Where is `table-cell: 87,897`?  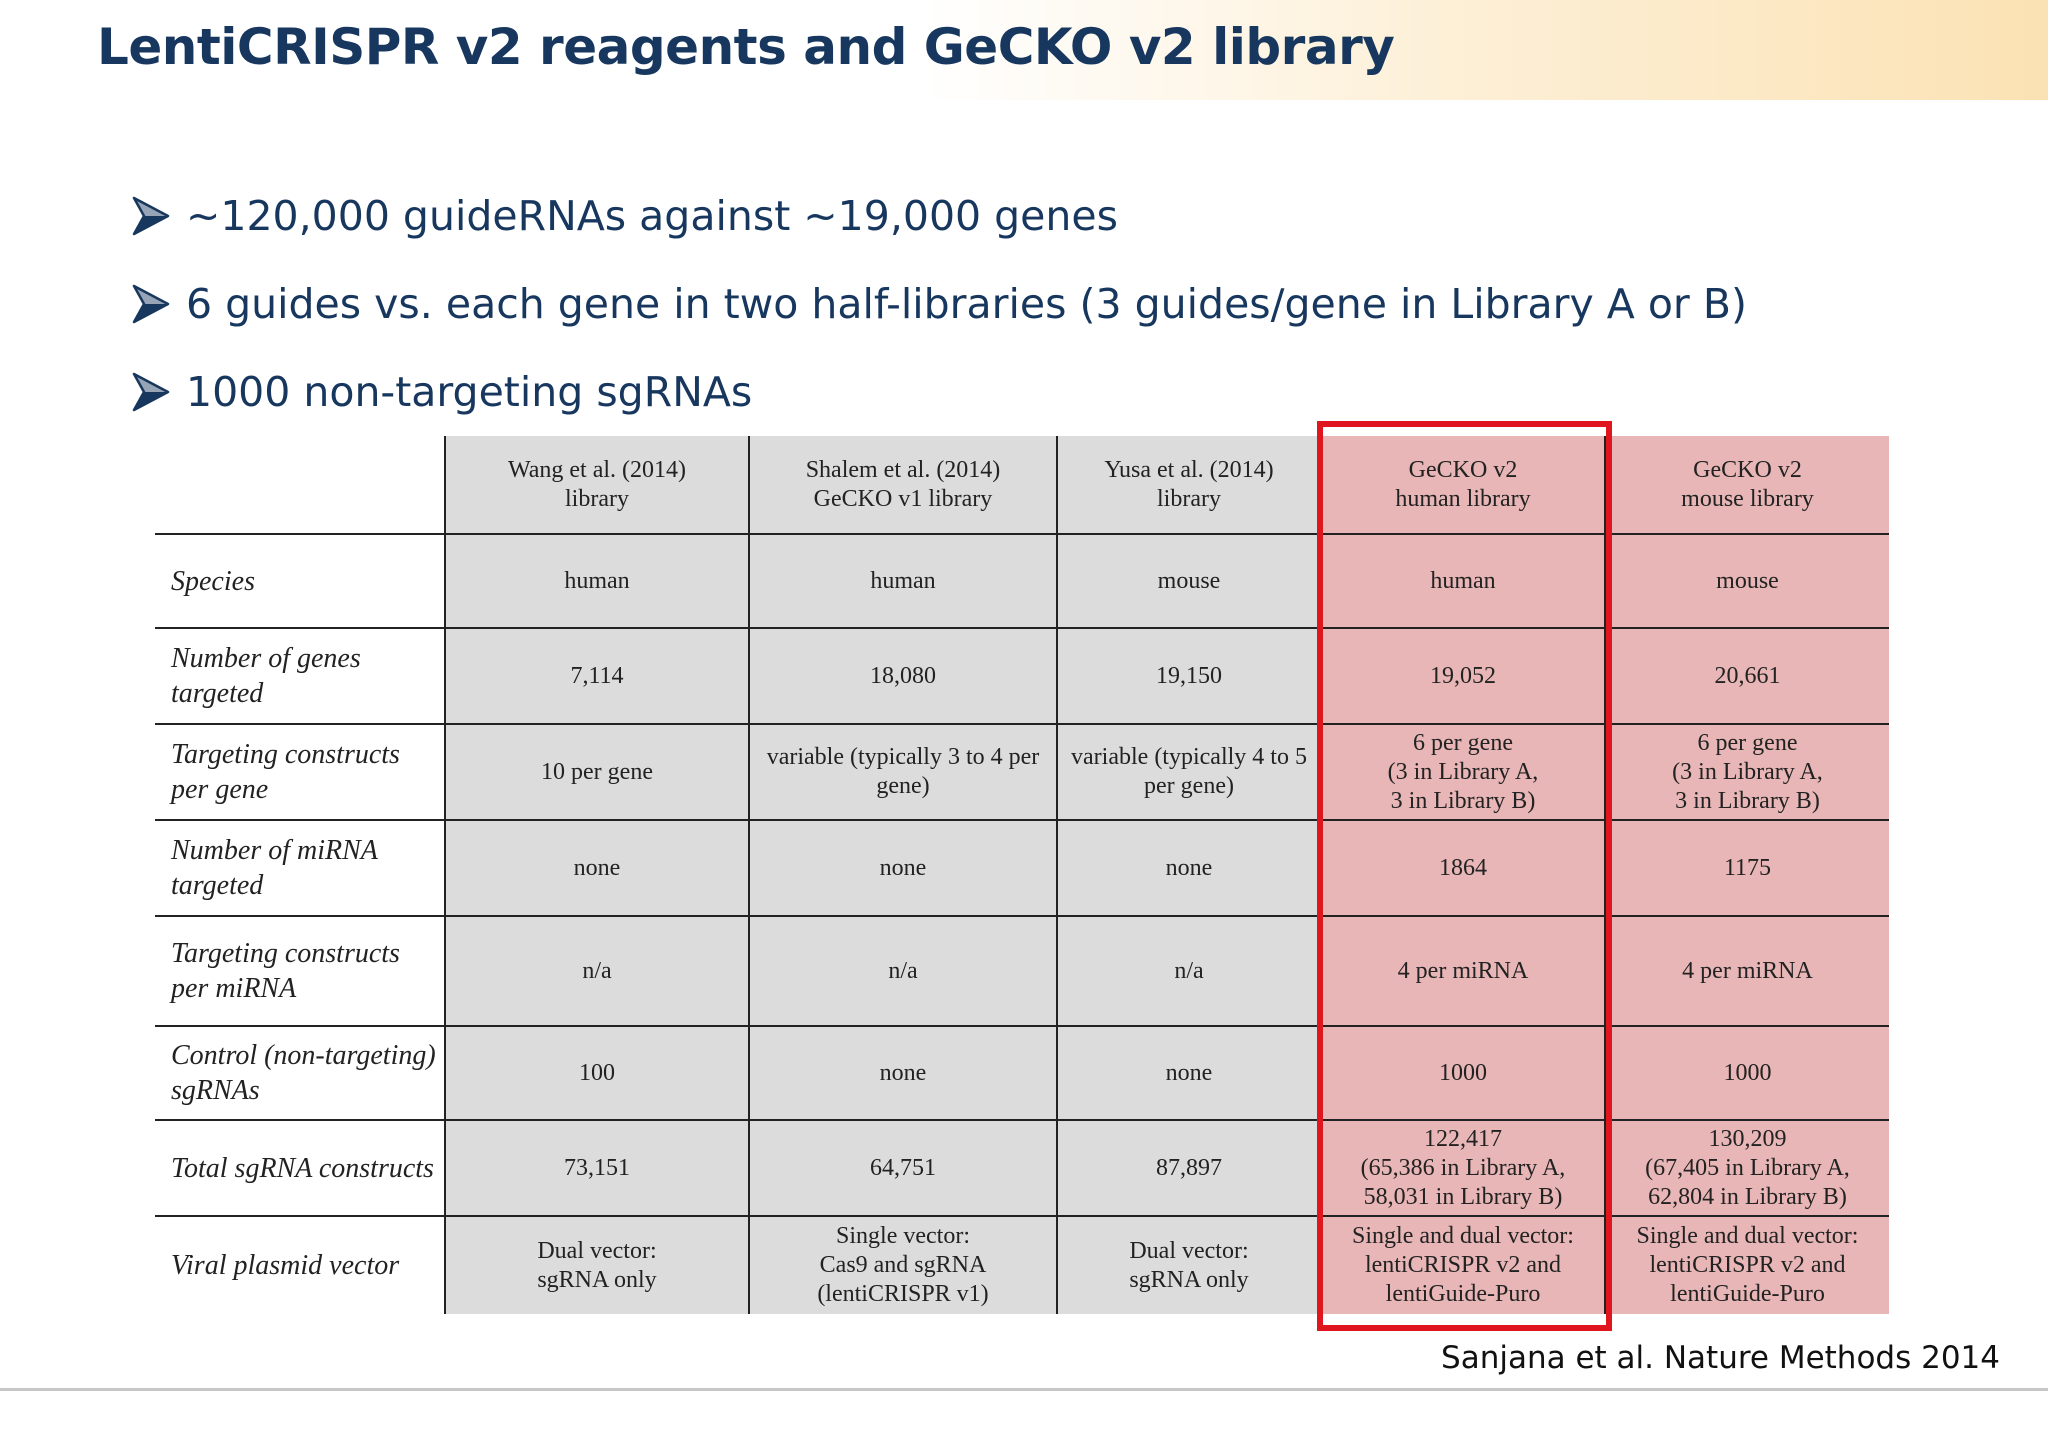 table-cell: 87,897 is located at coordinates (1188, 1168).